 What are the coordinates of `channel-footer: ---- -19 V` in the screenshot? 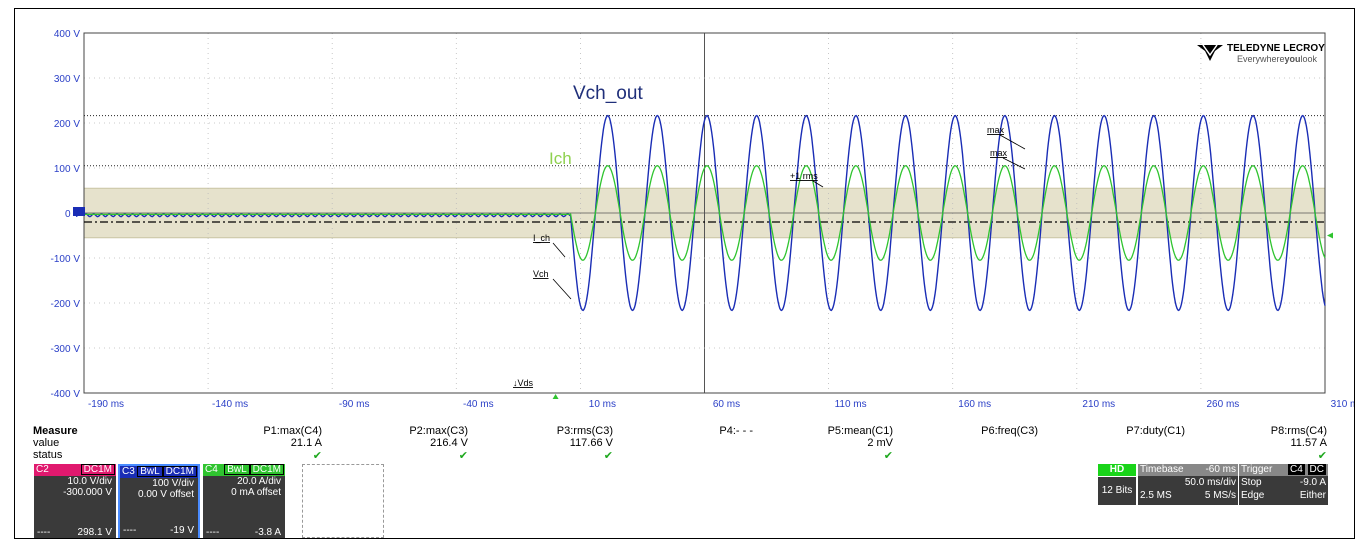 It's located at (159, 531).